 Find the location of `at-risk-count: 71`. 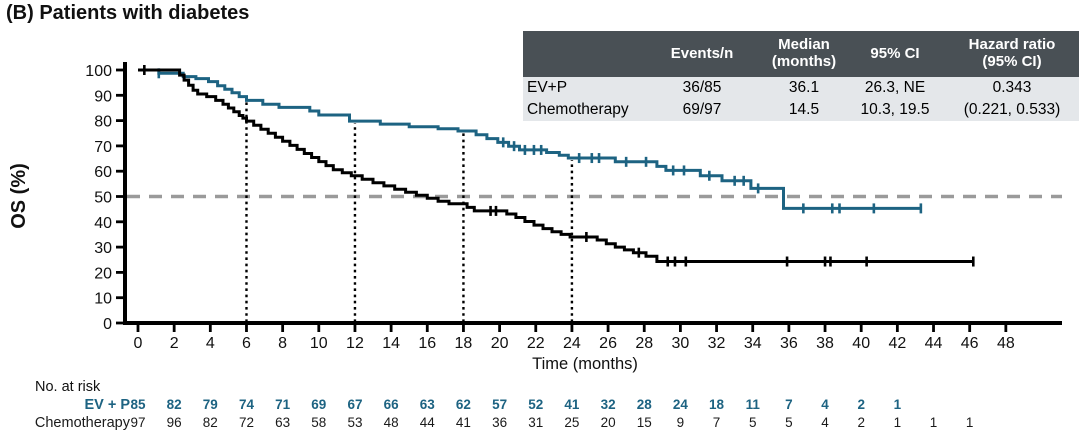

at-risk-count: 71 is located at coordinates (283, 404).